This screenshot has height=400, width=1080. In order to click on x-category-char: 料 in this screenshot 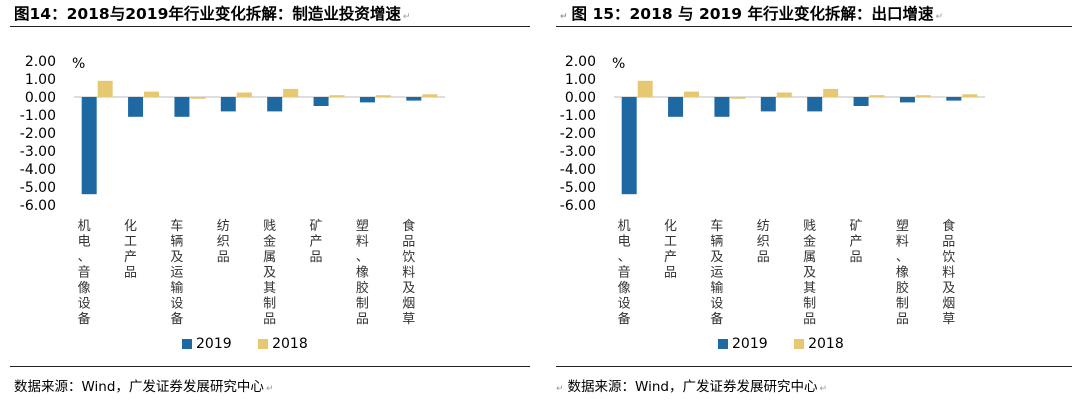, I will do `click(362, 242)`.